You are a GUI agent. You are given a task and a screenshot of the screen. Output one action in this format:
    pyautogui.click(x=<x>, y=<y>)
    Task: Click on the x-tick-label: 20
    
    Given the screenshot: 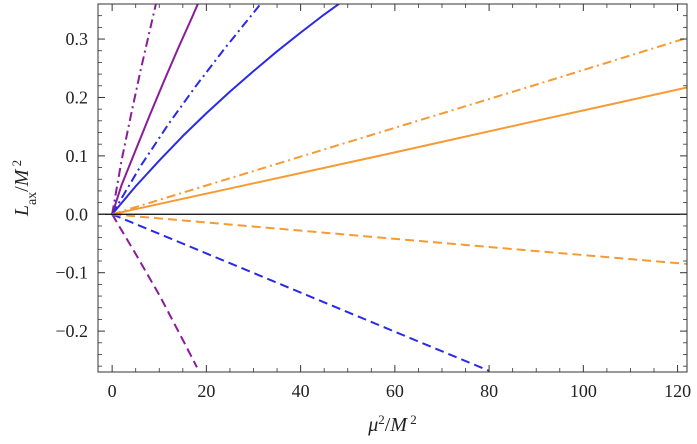 What is the action you would take?
    pyautogui.click(x=206, y=391)
    